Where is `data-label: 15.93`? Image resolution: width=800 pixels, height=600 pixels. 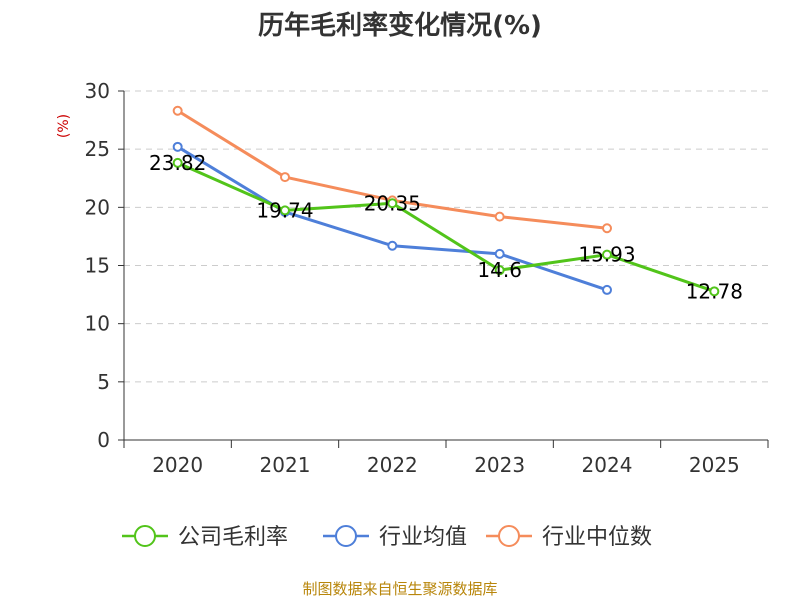 data-label: 15.93 is located at coordinates (606, 255).